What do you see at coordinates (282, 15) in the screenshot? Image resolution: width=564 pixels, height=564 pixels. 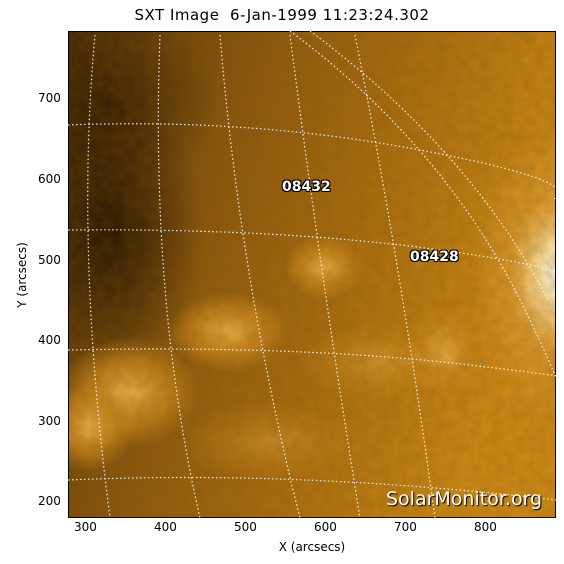 I see `image-title: SXT Image 6-Jan-1999 11:23:24.302` at bounding box center [282, 15].